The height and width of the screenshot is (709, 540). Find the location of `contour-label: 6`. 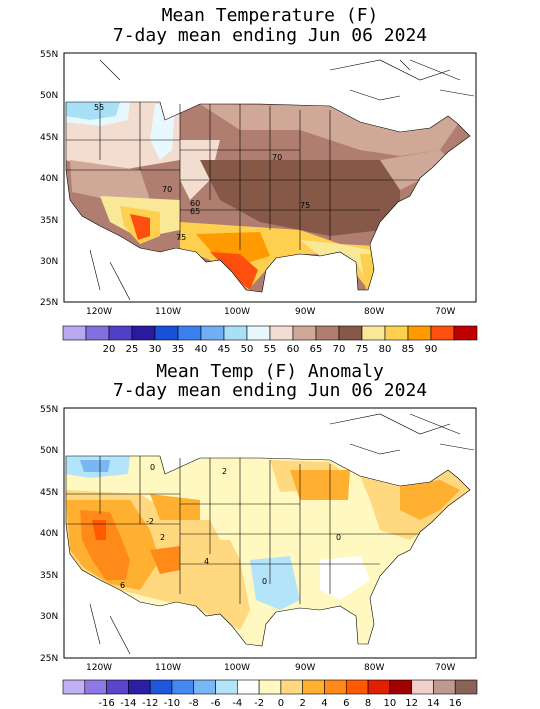

contour-label: 6 is located at coordinates (122, 585).